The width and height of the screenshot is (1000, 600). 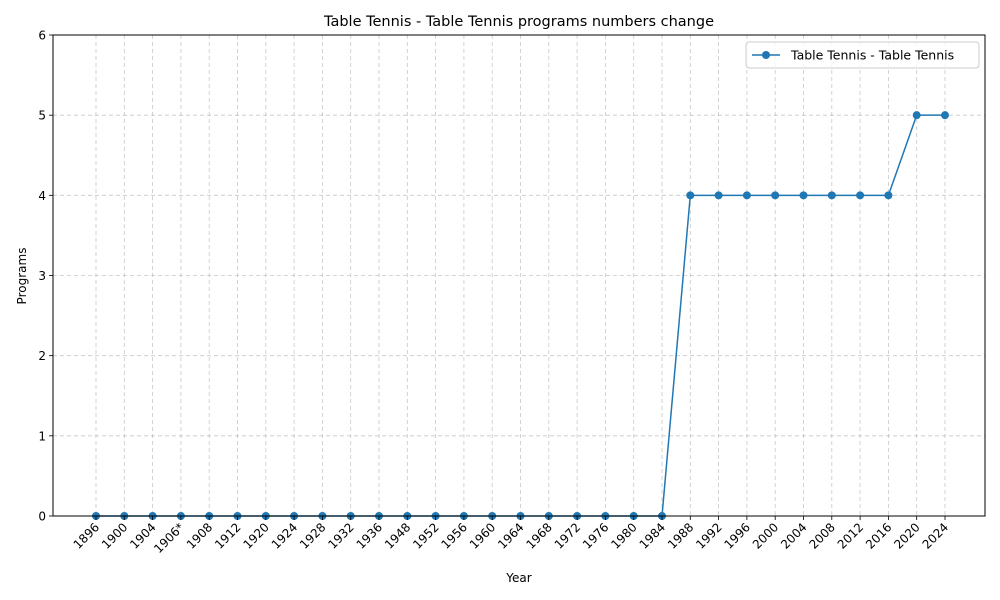 I want to click on x-tick-label: 1992, so click(x=708, y=535).